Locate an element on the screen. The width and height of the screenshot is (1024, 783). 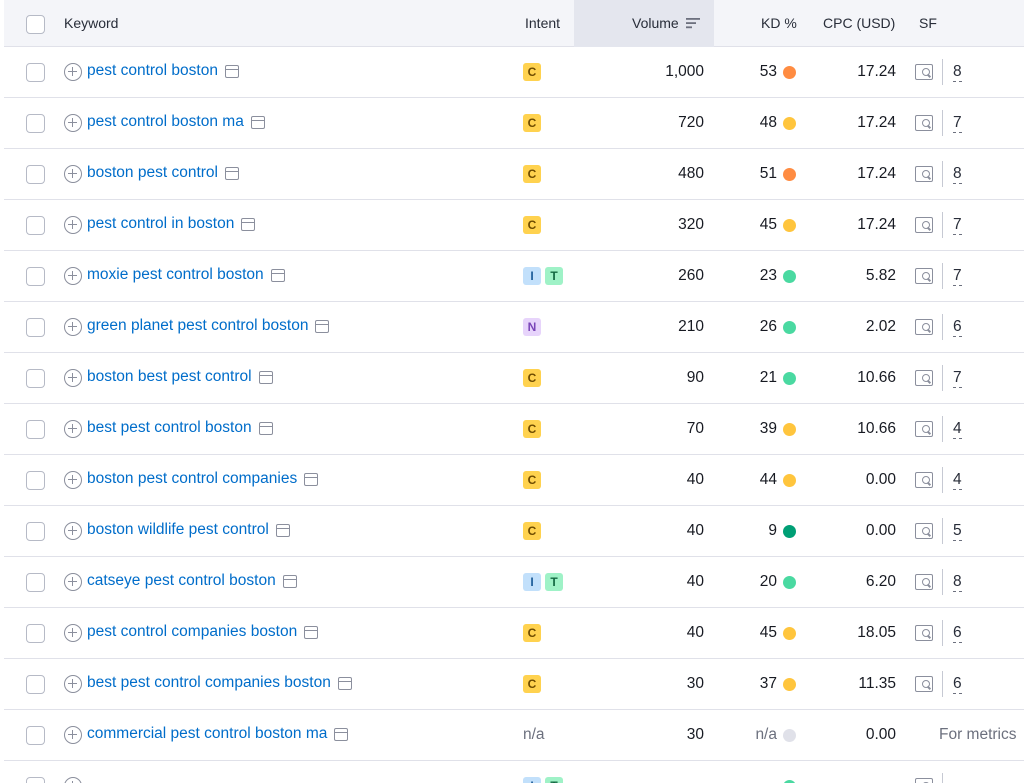
keyword-link: boston wildlife pest control is located at coordinates (188, 530).